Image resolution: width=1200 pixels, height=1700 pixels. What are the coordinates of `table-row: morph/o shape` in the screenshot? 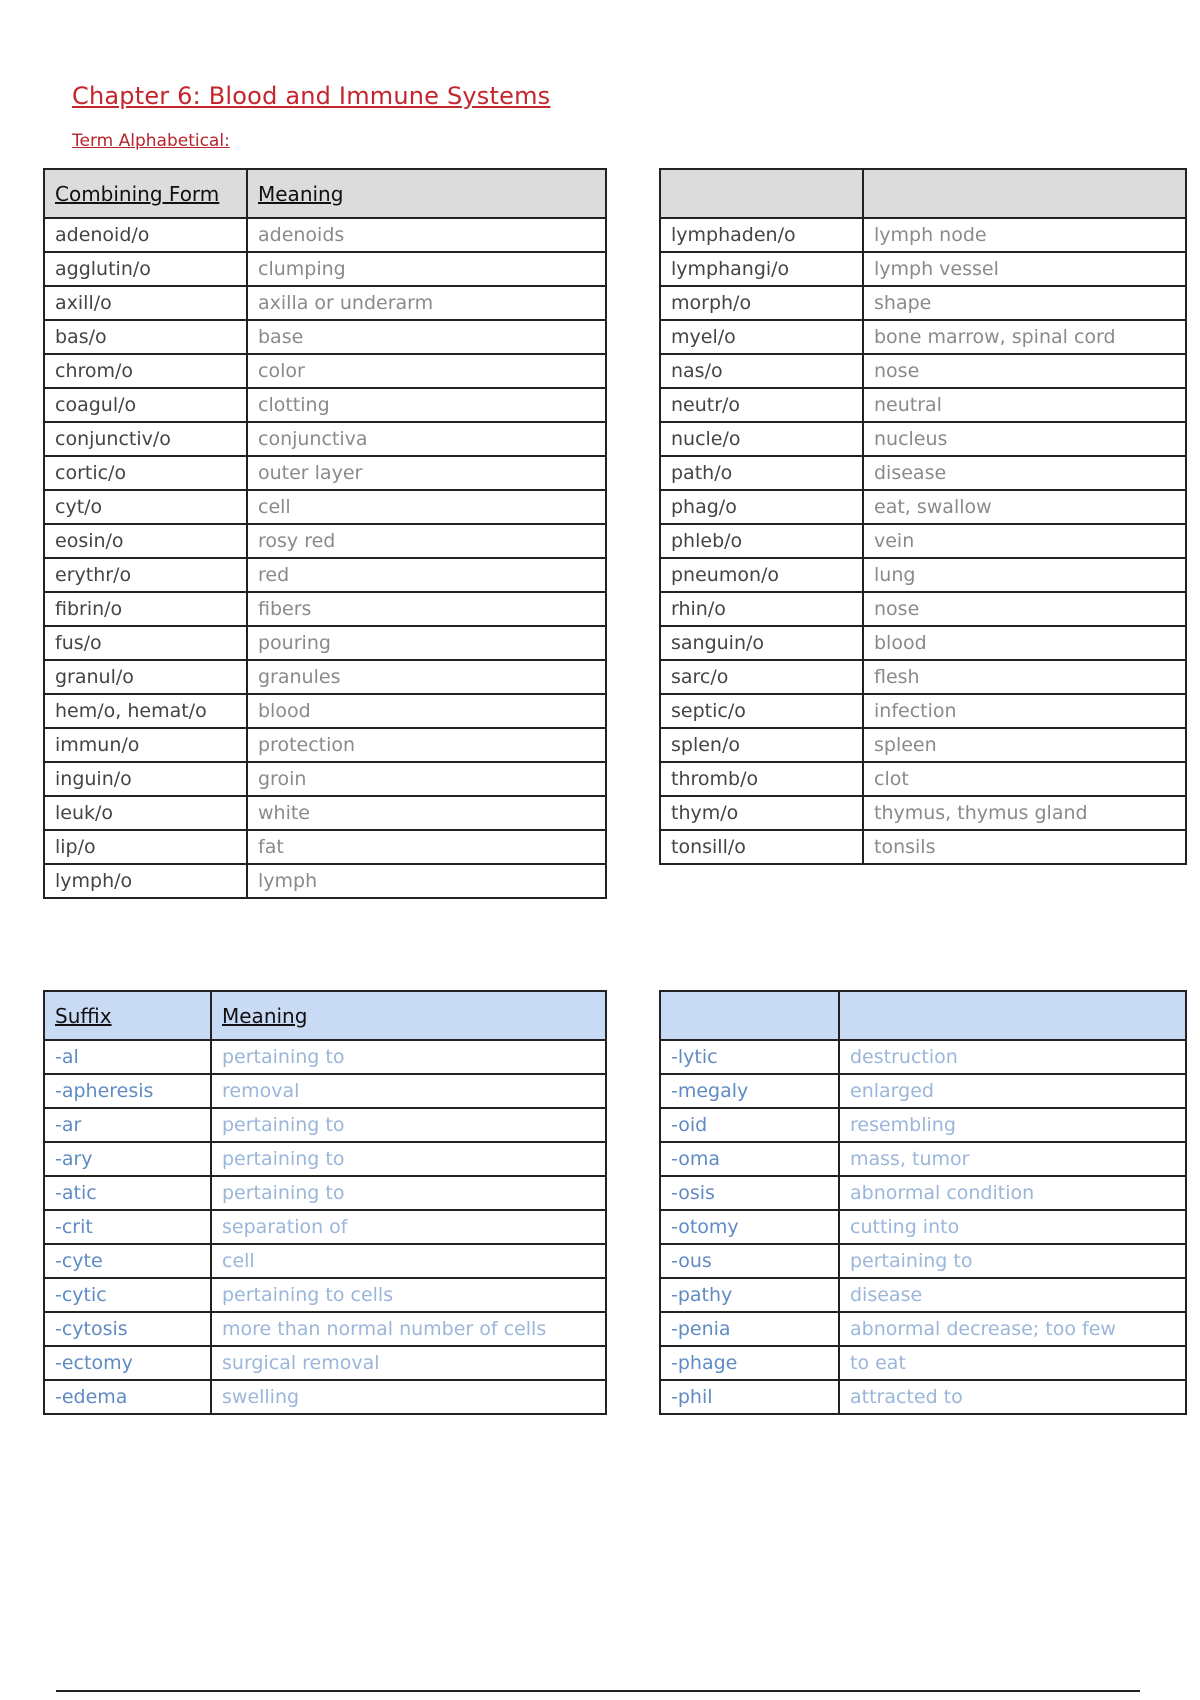 It's located at (923, 303).